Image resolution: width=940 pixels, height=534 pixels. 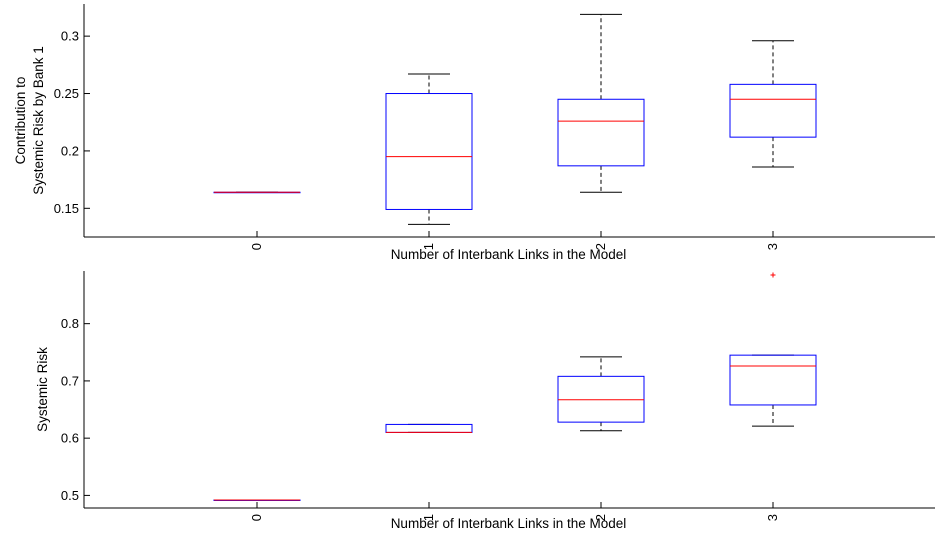 What do you see at coordinates (70, 150) in the screenshot?
I see `y-tick-label: 0.2` at bounding box center [70, 150].